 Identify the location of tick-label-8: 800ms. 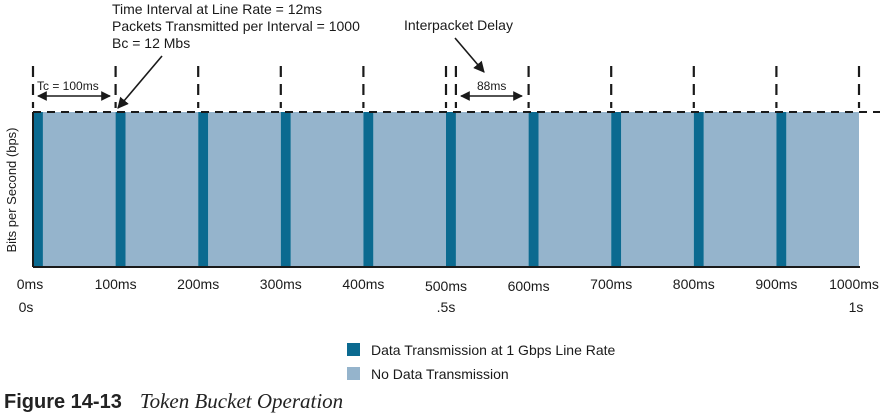
(694, 284).